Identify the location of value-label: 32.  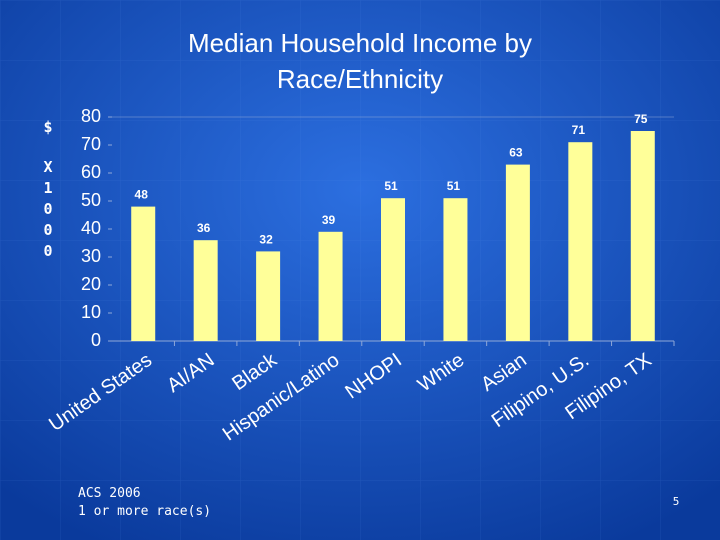
(266, 239).